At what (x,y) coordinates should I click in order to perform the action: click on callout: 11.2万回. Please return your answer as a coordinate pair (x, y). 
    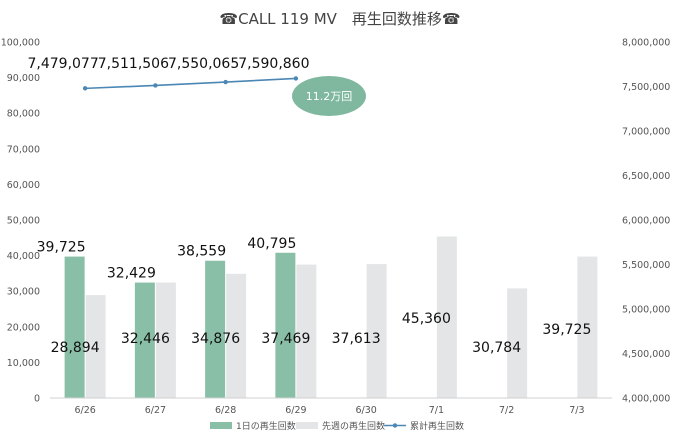
    Looking at the image, I should click on (329, 96).